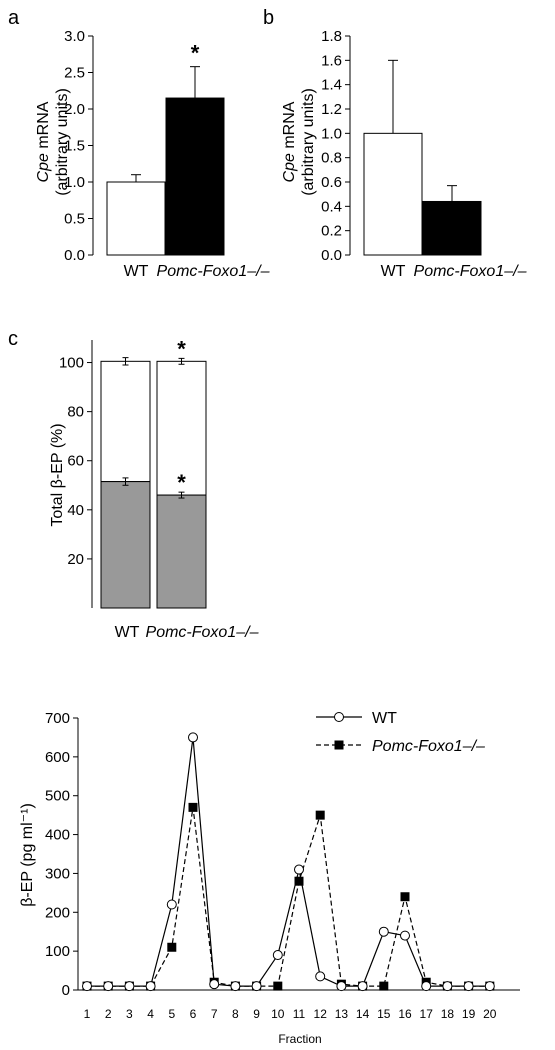 The height and width of the screenshot is (1050, 555). I want to click on x-tick-label: 14, so click(363, 1014).